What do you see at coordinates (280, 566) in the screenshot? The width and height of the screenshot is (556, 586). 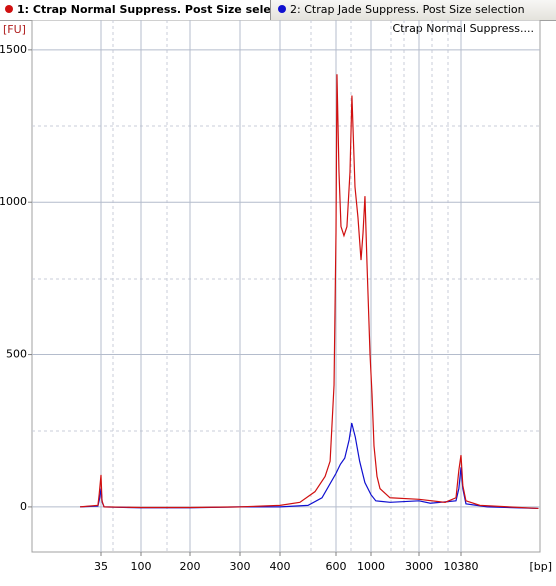 I see `x-tick-label: 400` at bounding box center [280, 566].